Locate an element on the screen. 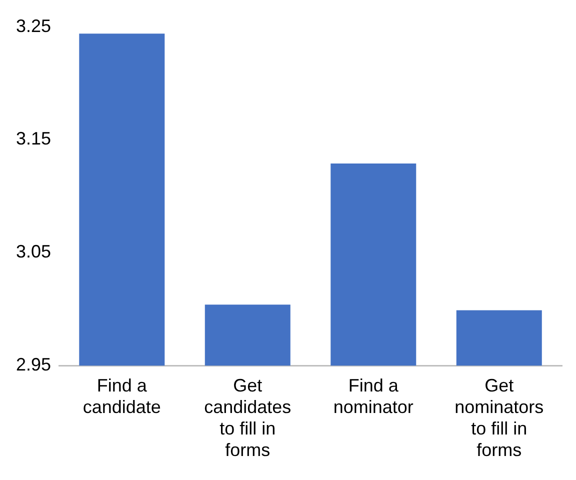  x-tick-label: Find a candidate is located at coordinates (121, 396).